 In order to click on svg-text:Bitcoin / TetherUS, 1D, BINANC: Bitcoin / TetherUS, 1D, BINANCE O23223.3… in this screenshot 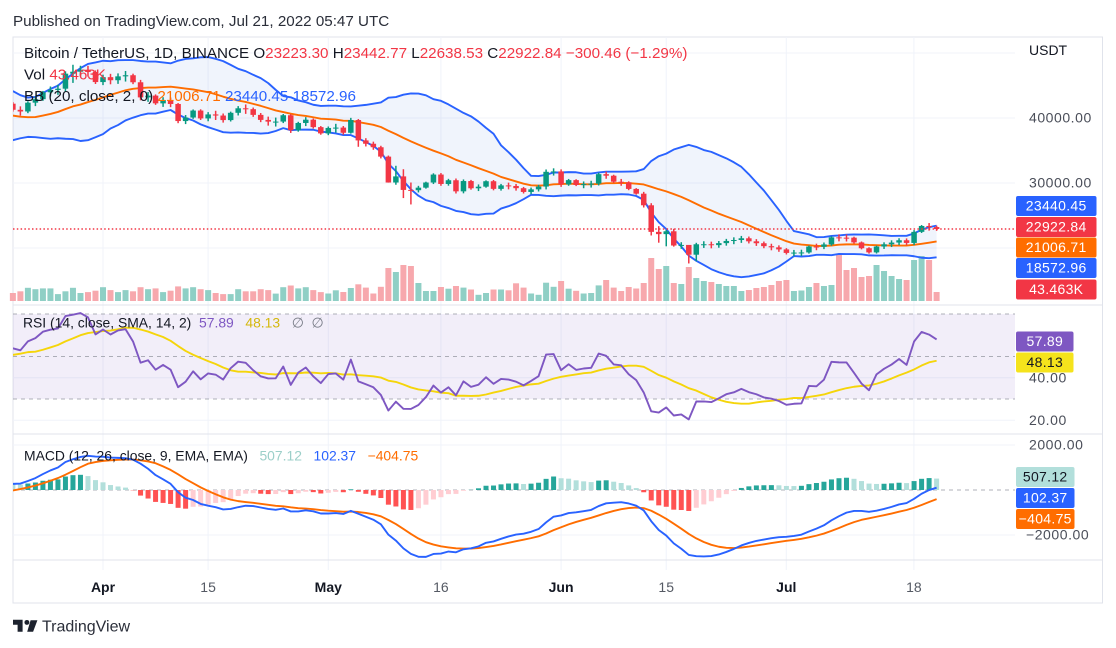, I will do `click(355, 53)`.